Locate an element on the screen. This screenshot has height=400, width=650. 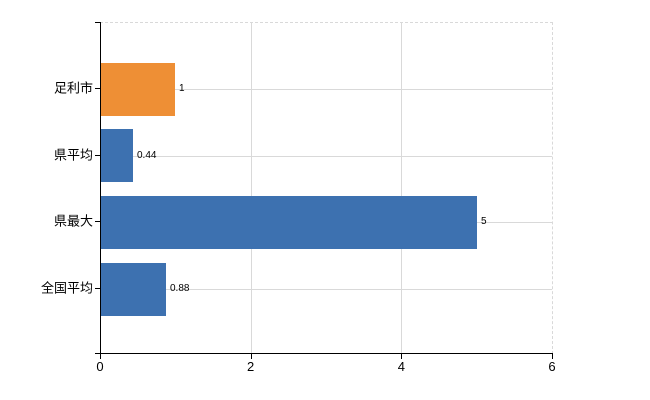
category-label: 県平均 is located at coordinates (73, 155).